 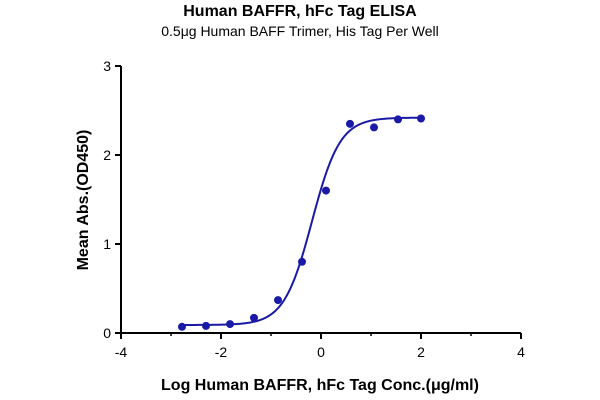 What do you see at coordinates (107, 66) in the screenshot?
I see `y-tick-label: 3` at bounding box center [107, 66].